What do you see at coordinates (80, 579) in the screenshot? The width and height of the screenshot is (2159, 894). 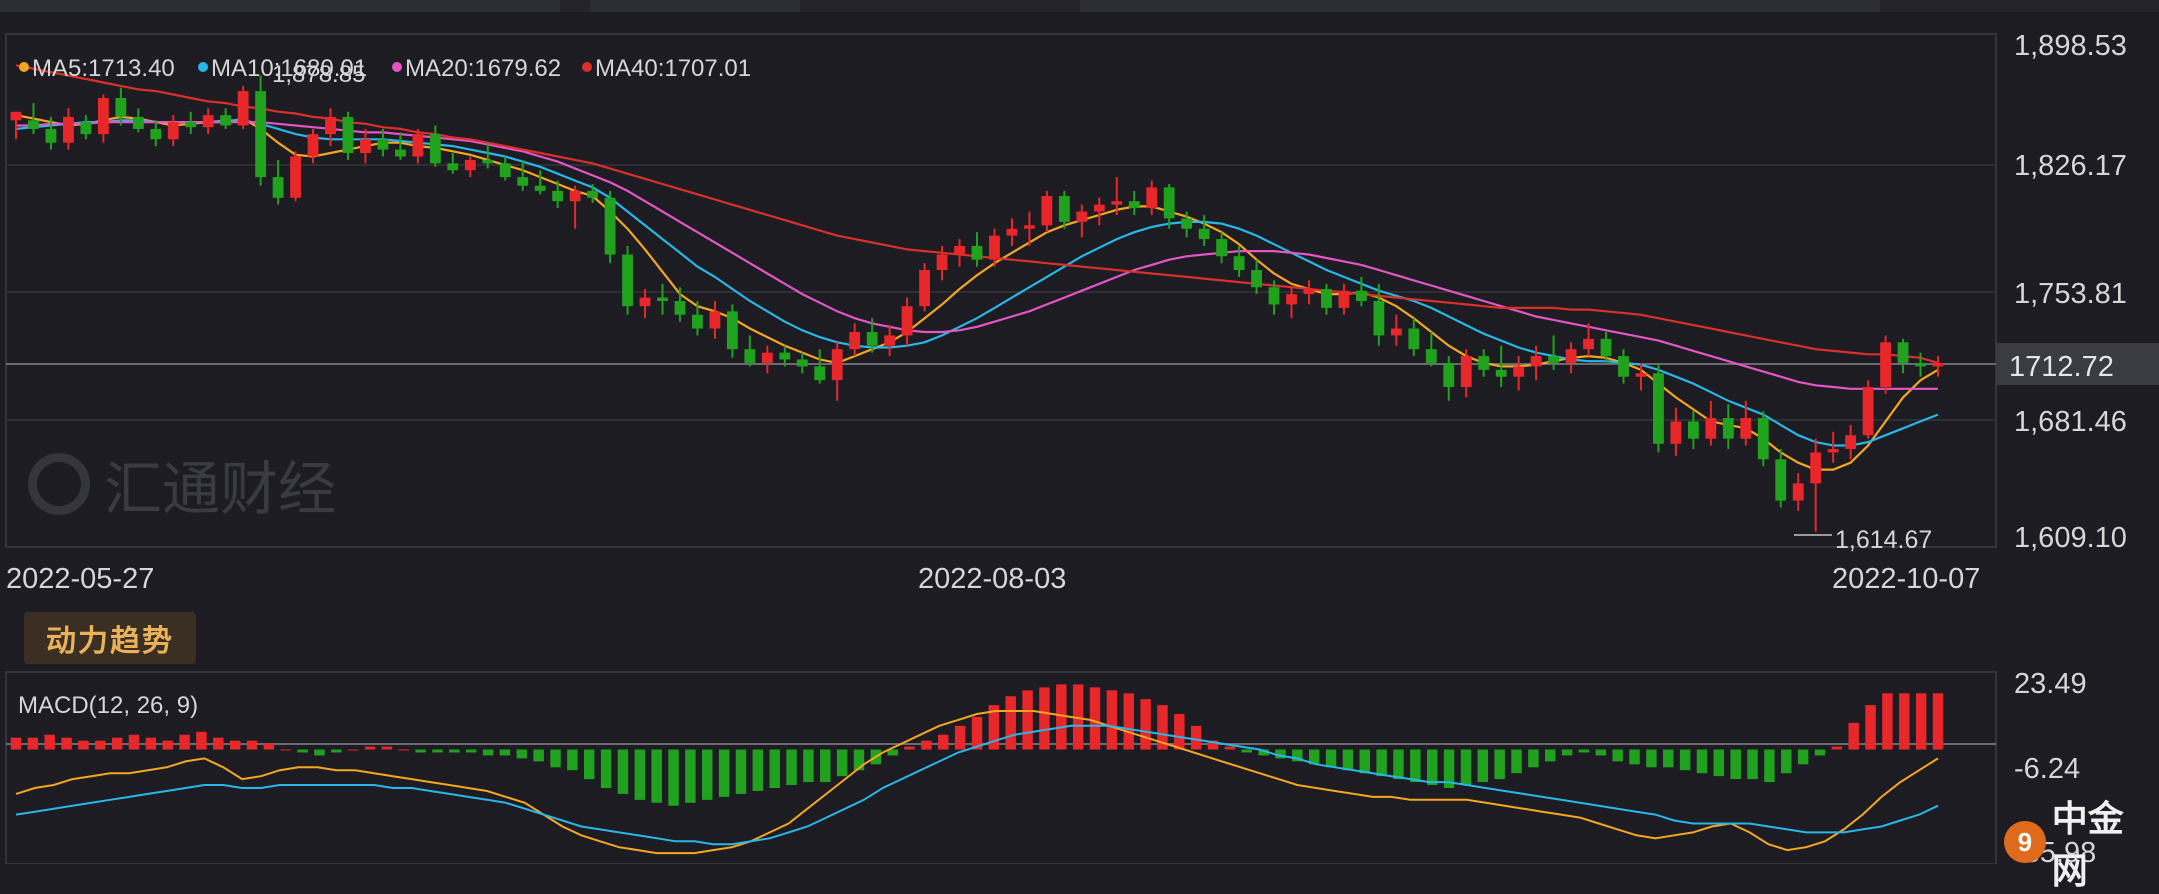 I see `date-label-start: 2022-05-27` at bounding box center [80, 579].